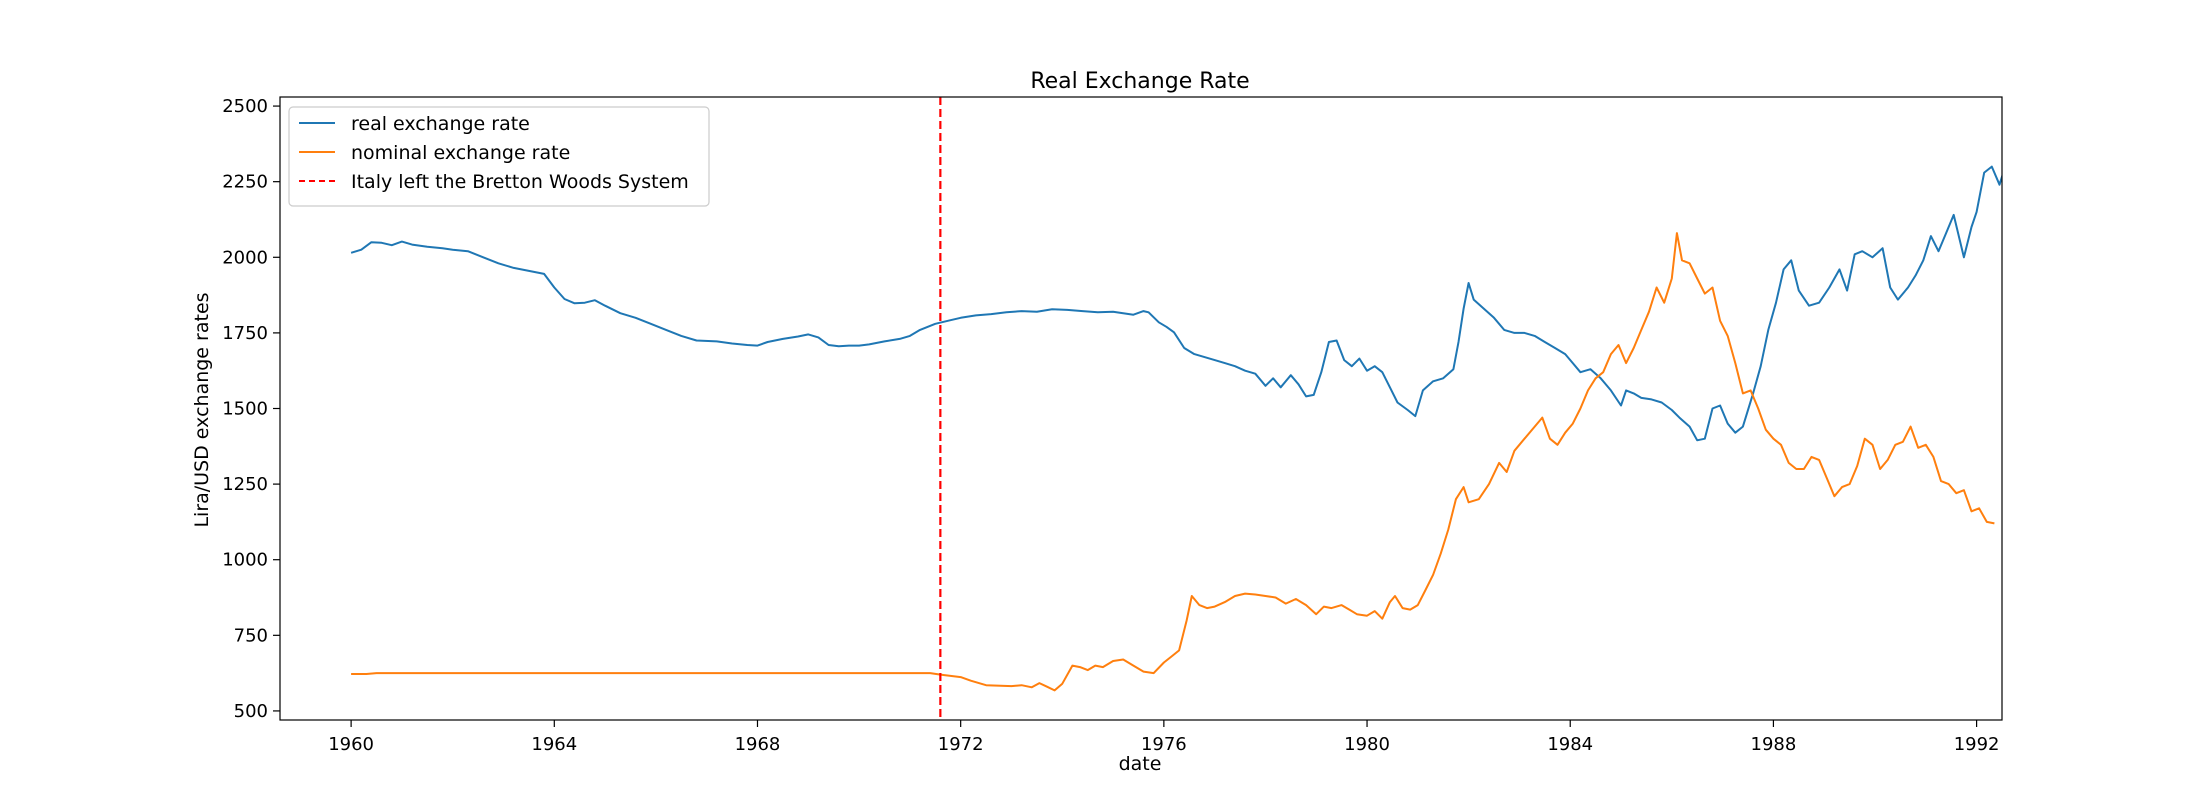  What do you see at coordinates (351, 744) in the screenshot?
I see `x-tick-label: 1960` at bounding box center [351, 744].